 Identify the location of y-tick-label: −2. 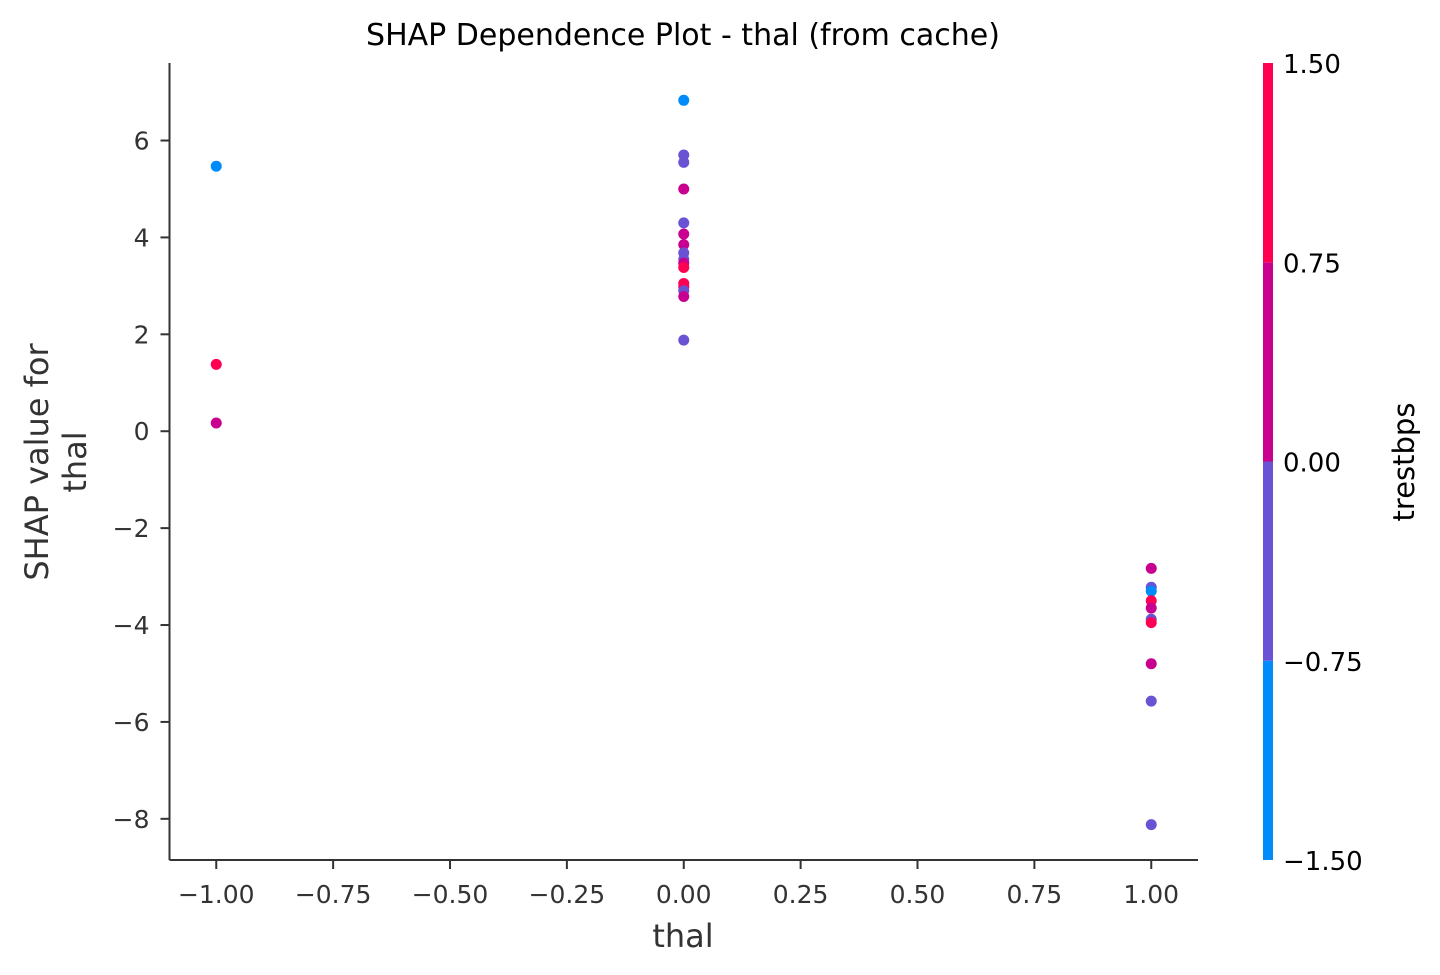
(131, 528).